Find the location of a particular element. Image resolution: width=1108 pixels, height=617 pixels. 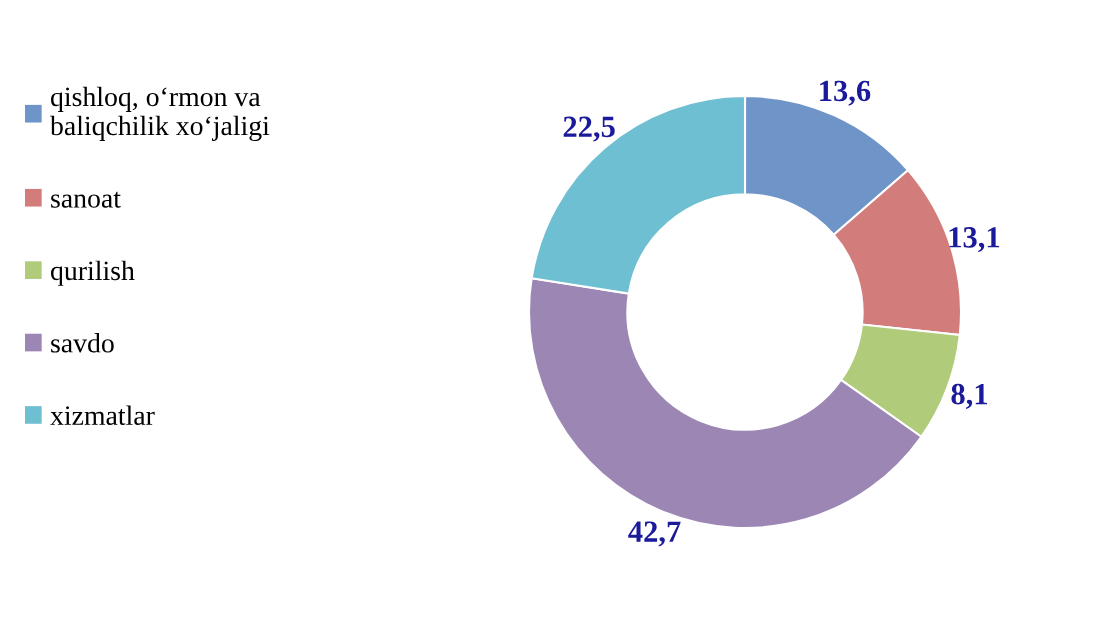

data-label: 8,1 is located at coordinates (969, 396).